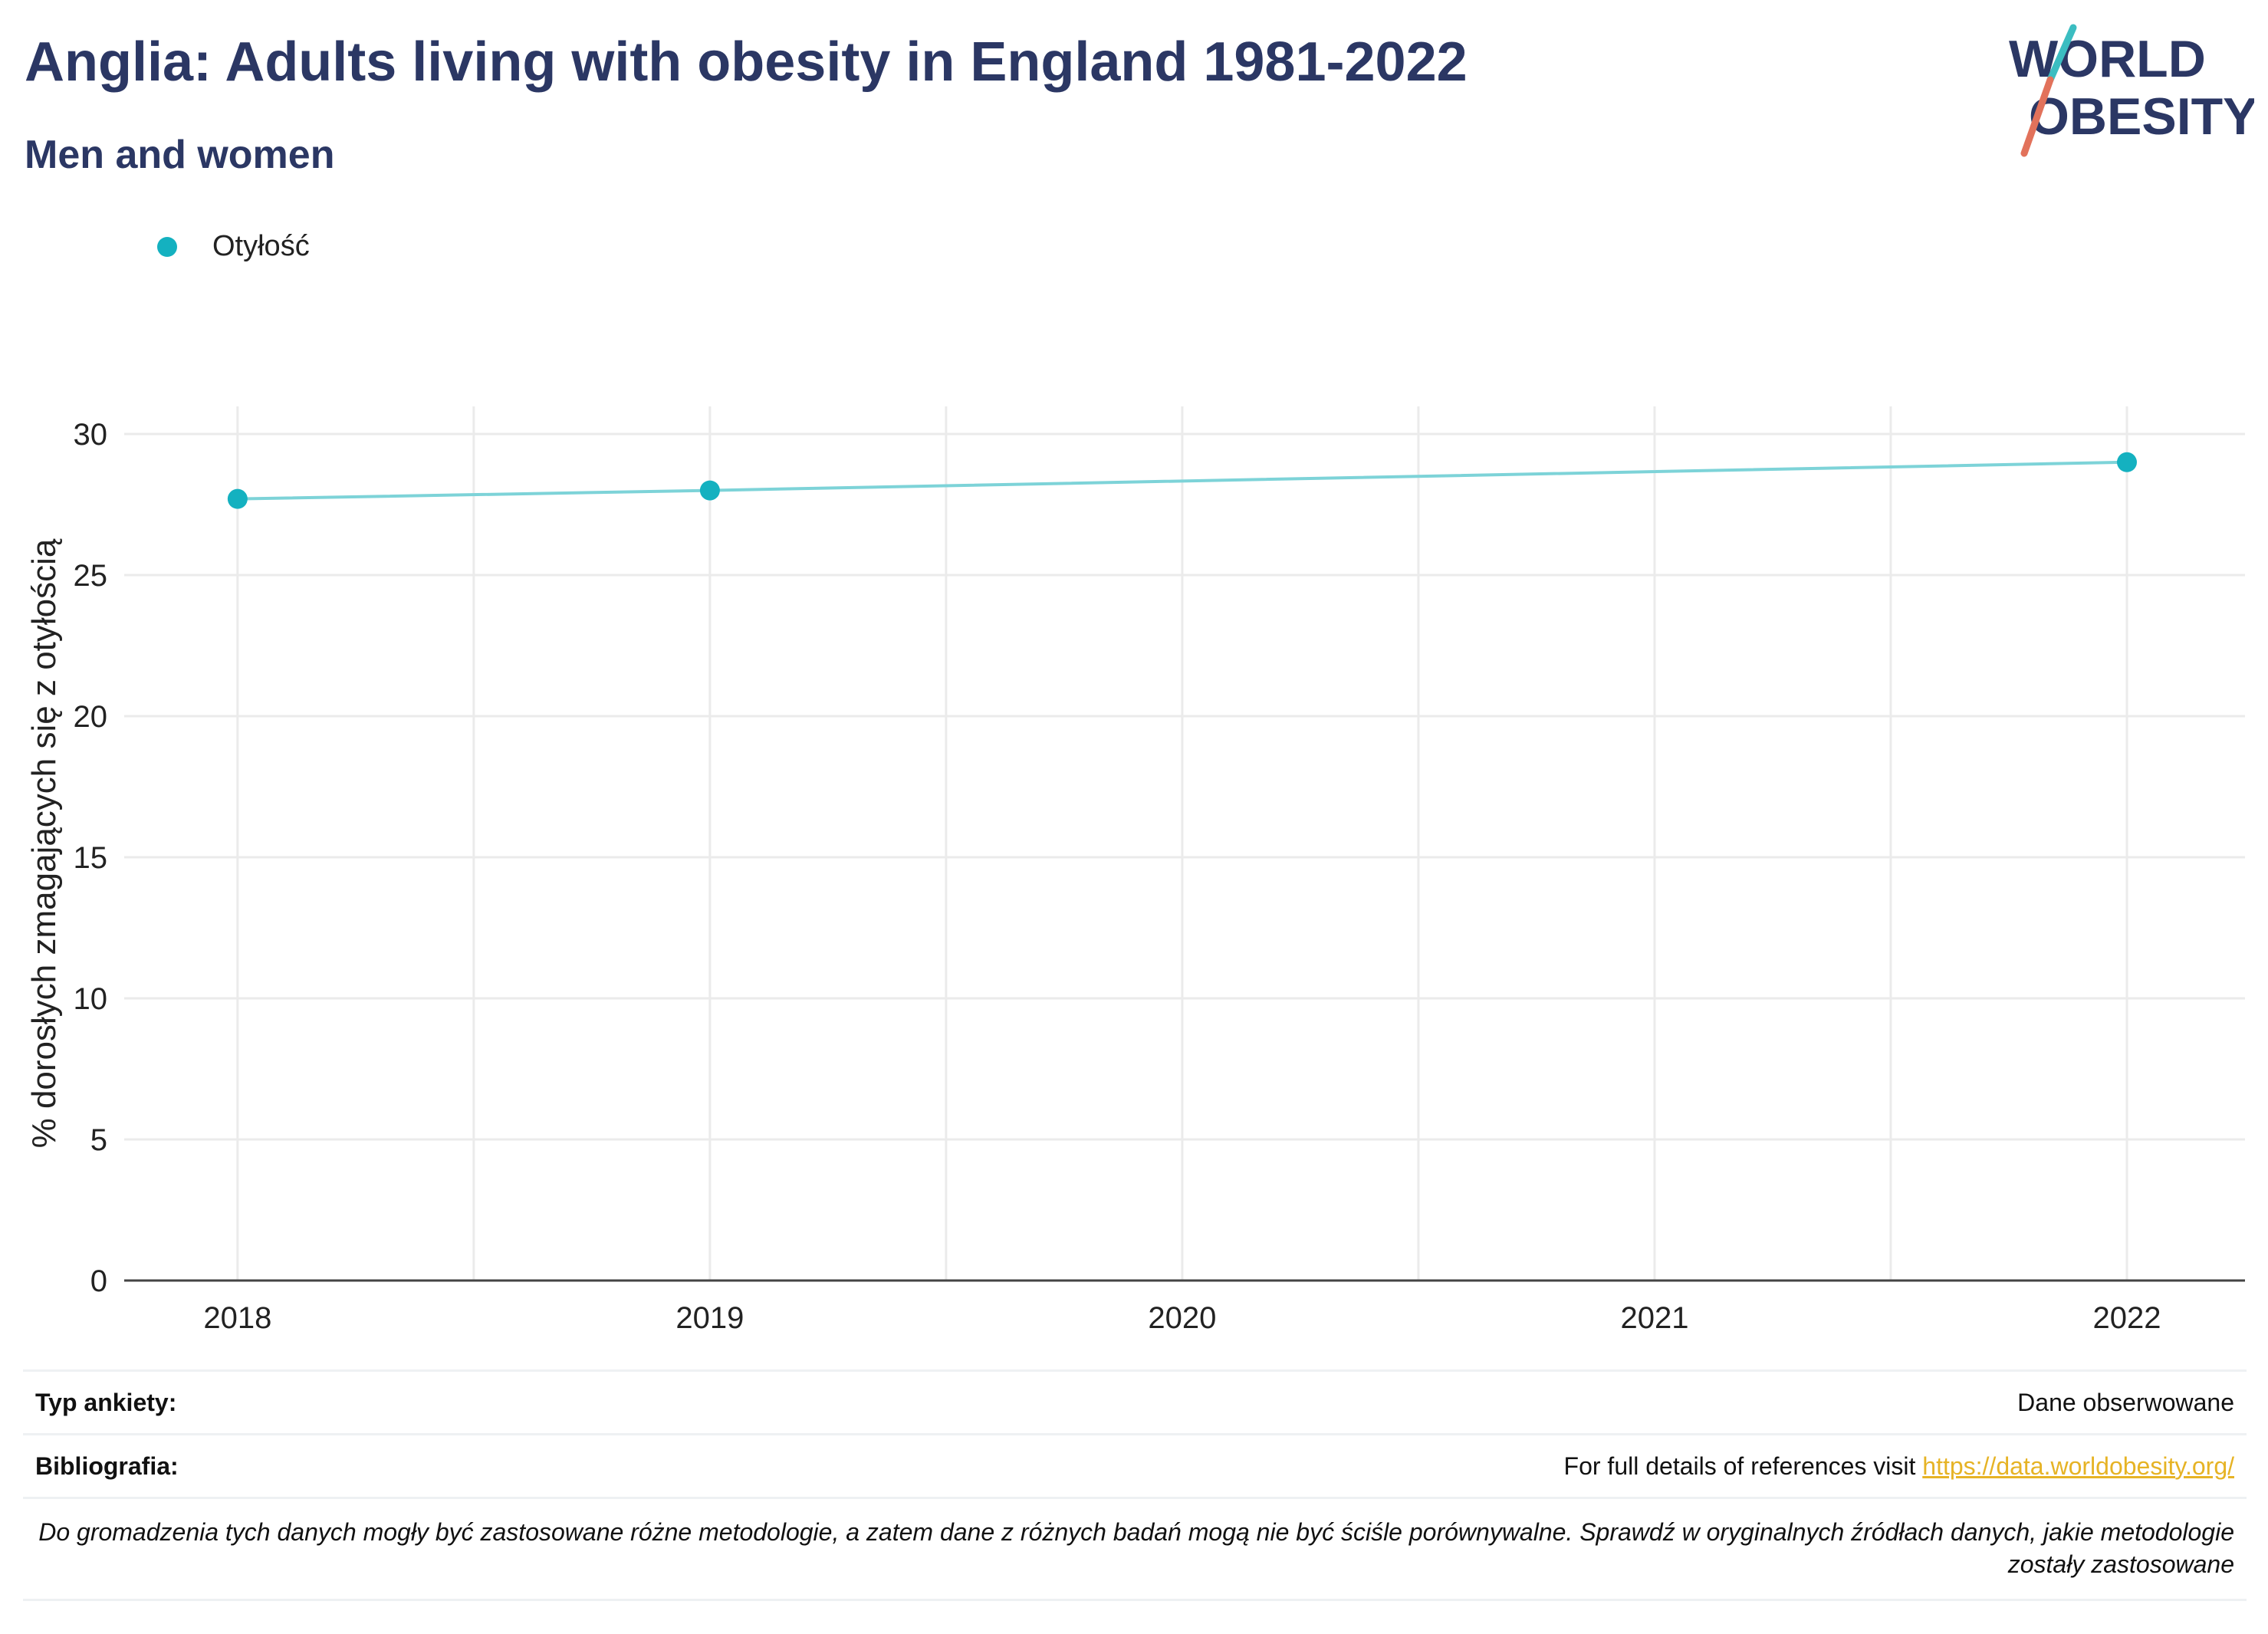 This screenshot has height=1634, width=2268. What do you see at coordinates (2126, 1318) in the screenshot?
I see `x-tick-label: 2022` at bounding box center [2126, 1318].